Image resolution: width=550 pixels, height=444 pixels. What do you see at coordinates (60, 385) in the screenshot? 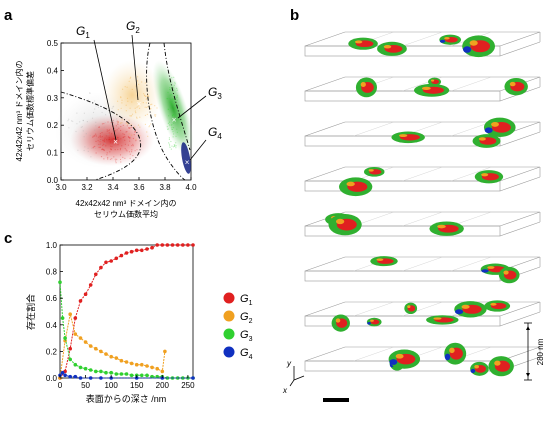
I see `x-tick-label: 0` at bounding box center [60, 385].